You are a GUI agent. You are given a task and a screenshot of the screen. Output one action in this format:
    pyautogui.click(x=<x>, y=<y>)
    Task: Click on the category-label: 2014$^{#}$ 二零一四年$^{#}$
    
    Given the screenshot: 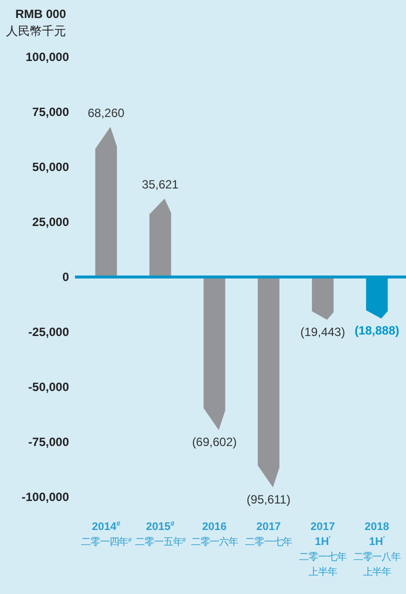 What is the action you would take?
    pyautogui.click(x=106, y=534)
    